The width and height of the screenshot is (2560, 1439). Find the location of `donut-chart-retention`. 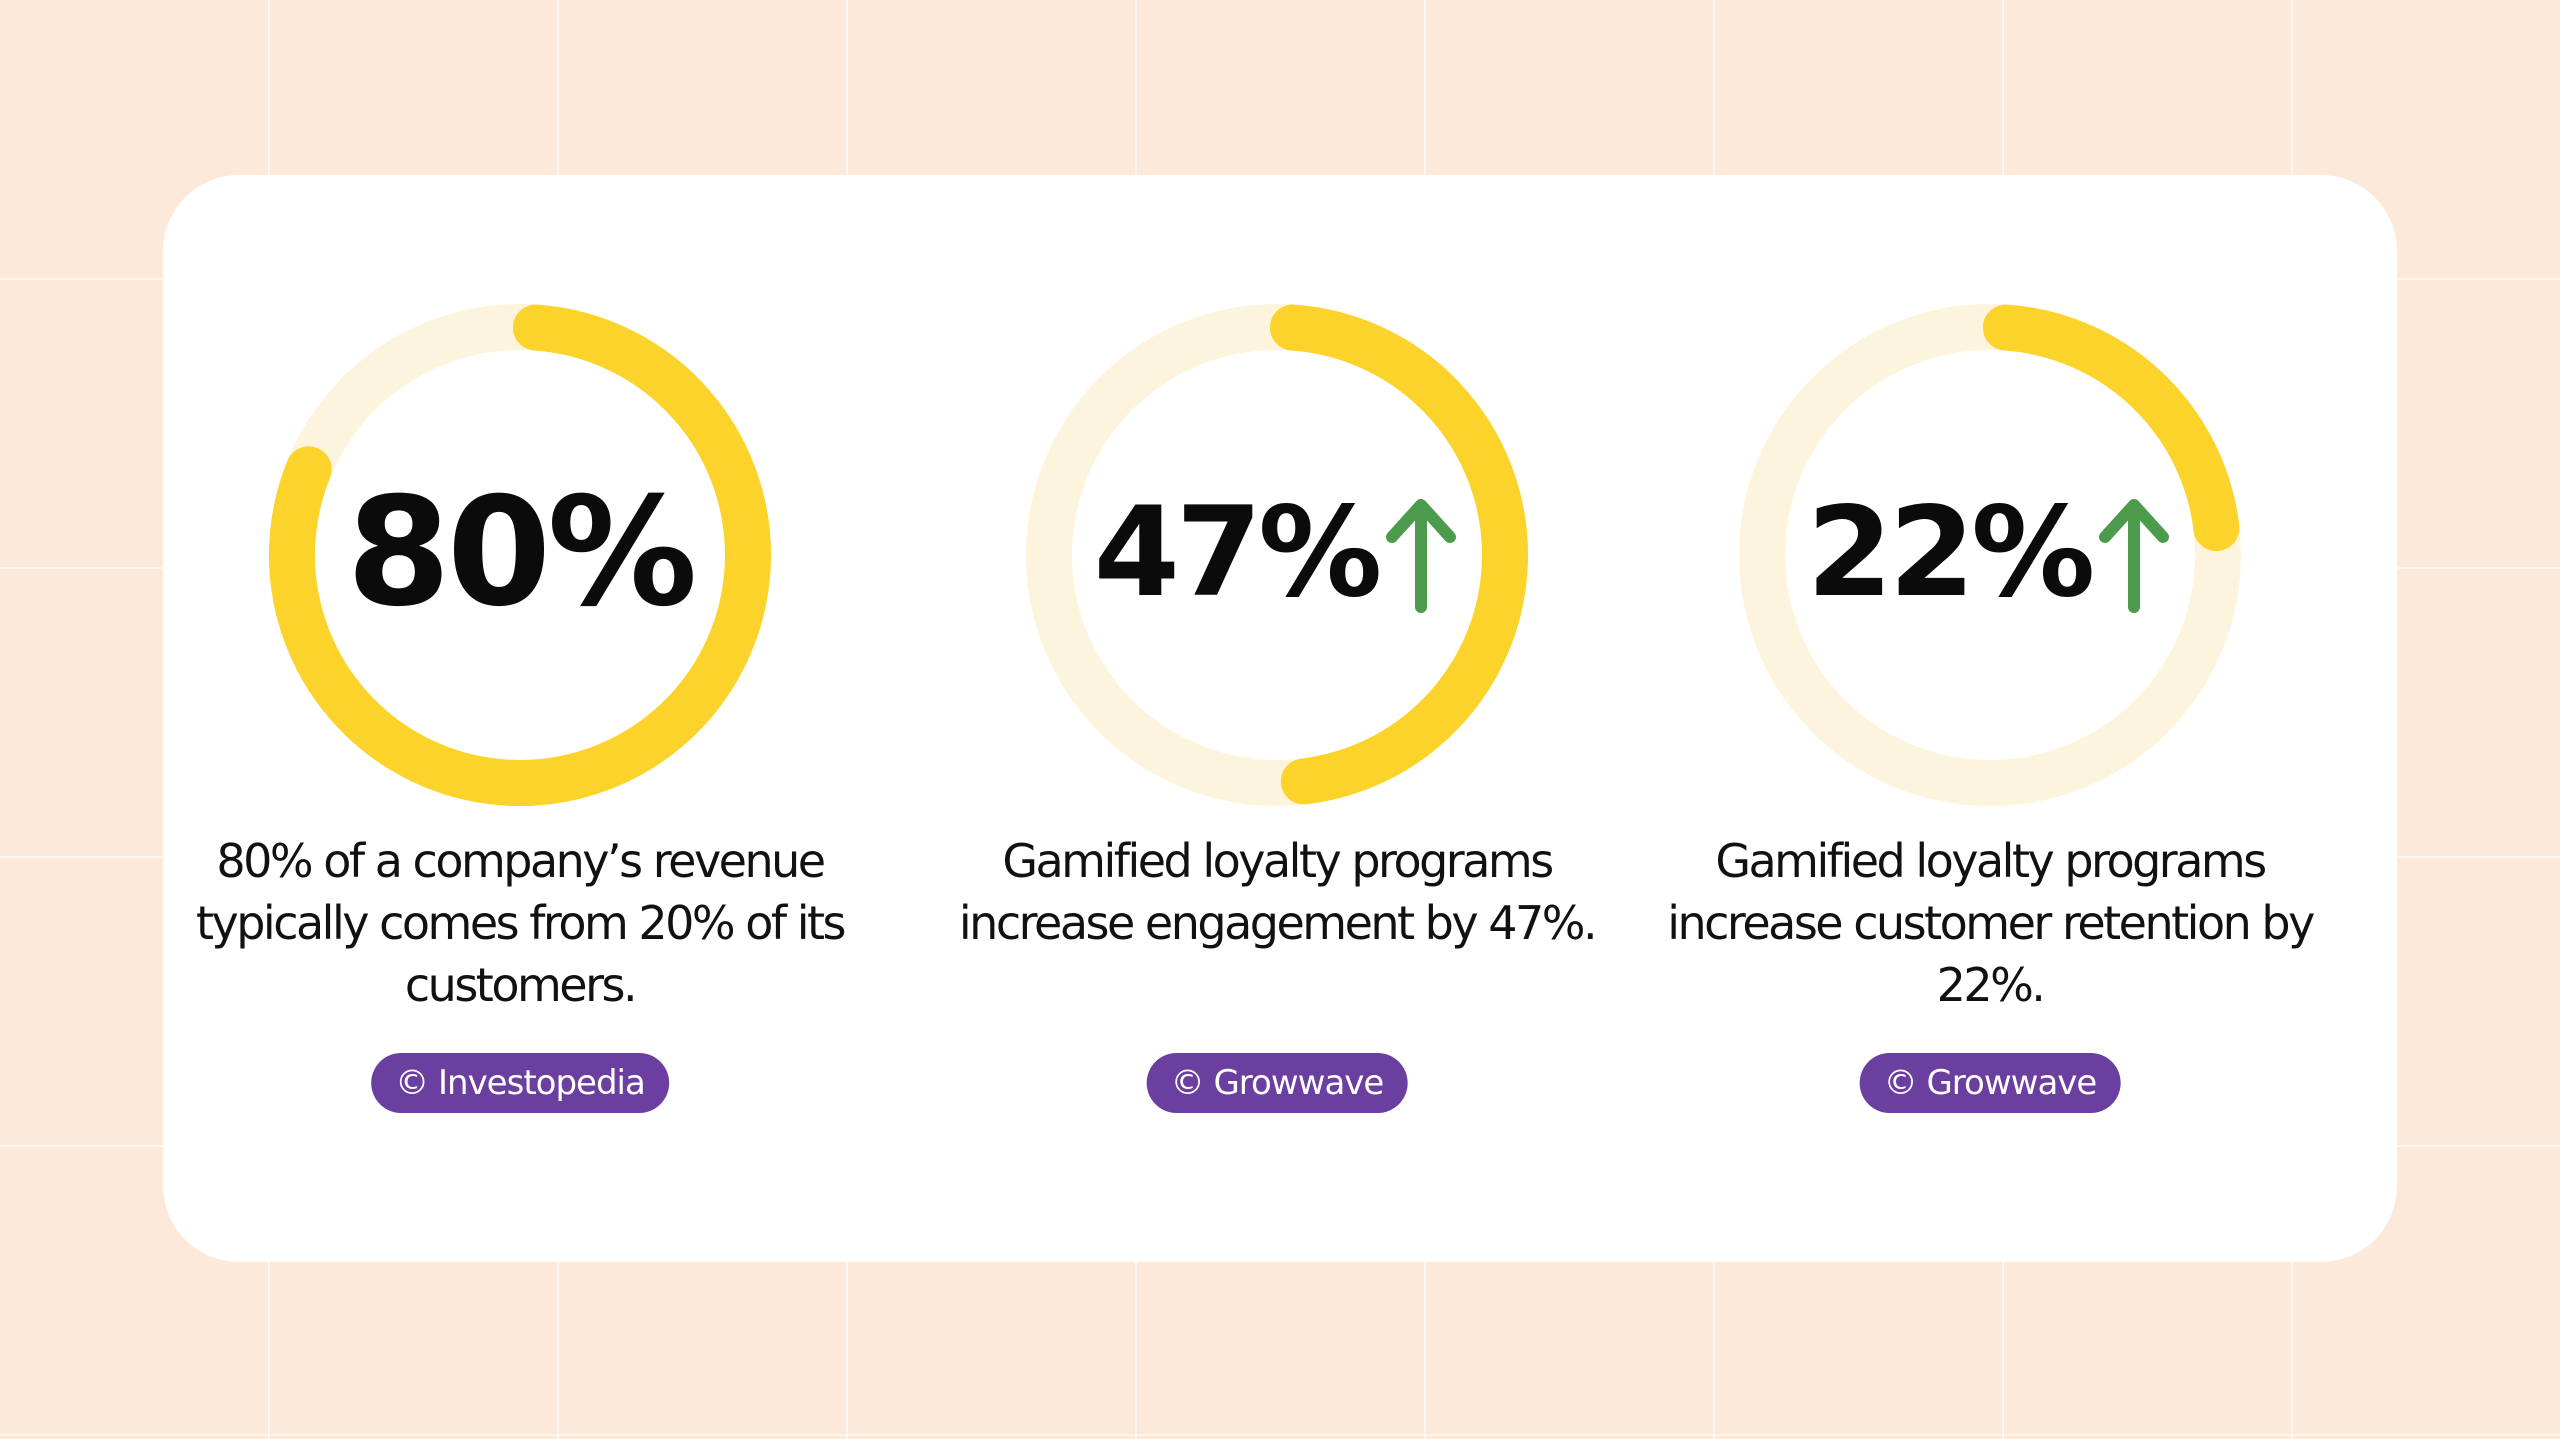

donut-chart-retention is located at coordinates (1990, 555).